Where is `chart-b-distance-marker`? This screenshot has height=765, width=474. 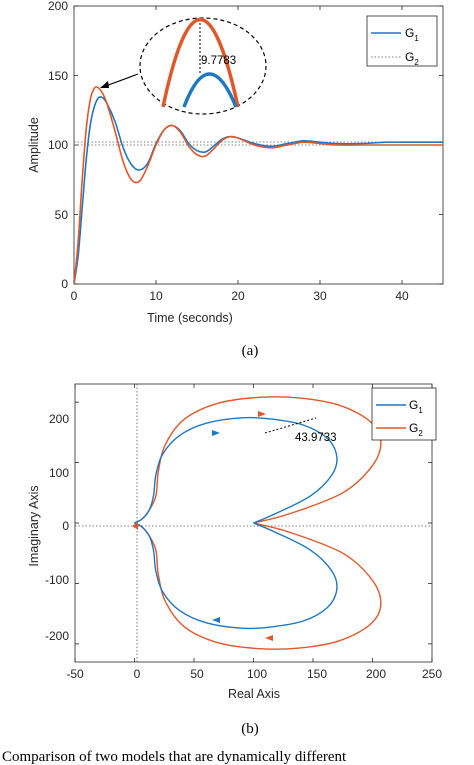 chart-b-distance-marker is located at coordinates (290, 425).